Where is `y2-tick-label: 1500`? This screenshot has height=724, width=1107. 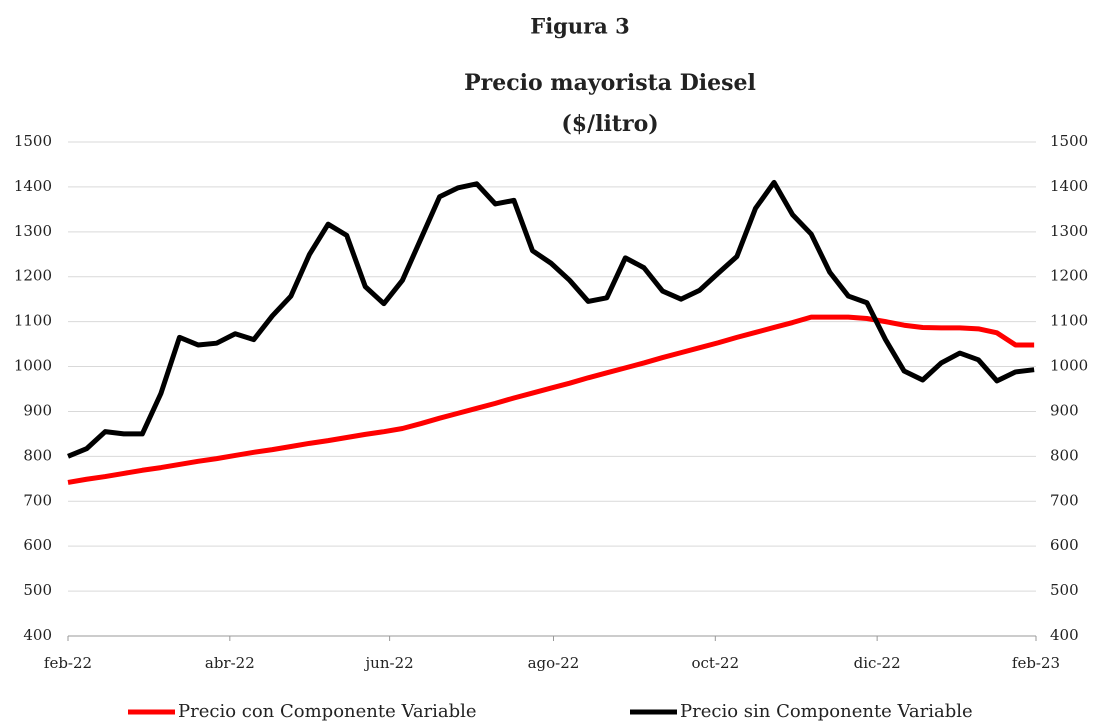
y2-tick-label: 1500 is located at coordinates (1069, 141).